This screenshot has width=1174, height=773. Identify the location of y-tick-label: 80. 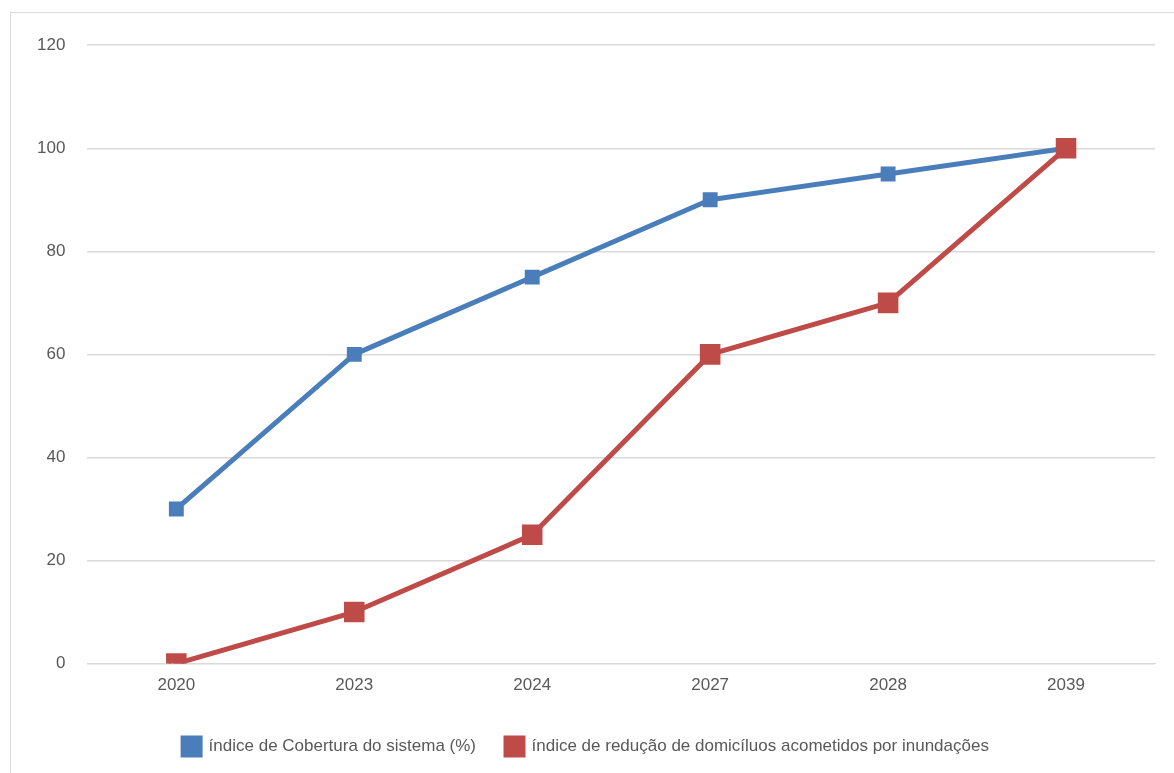
(56, 251).